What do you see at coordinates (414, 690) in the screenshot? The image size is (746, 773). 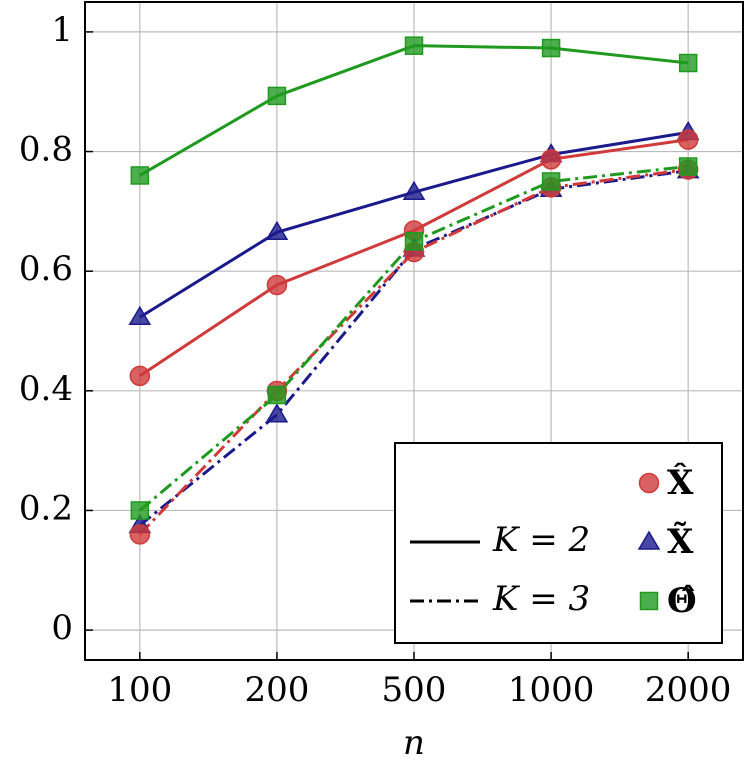 I see `x-tick-label: 500` at bounding box center [414, 690].